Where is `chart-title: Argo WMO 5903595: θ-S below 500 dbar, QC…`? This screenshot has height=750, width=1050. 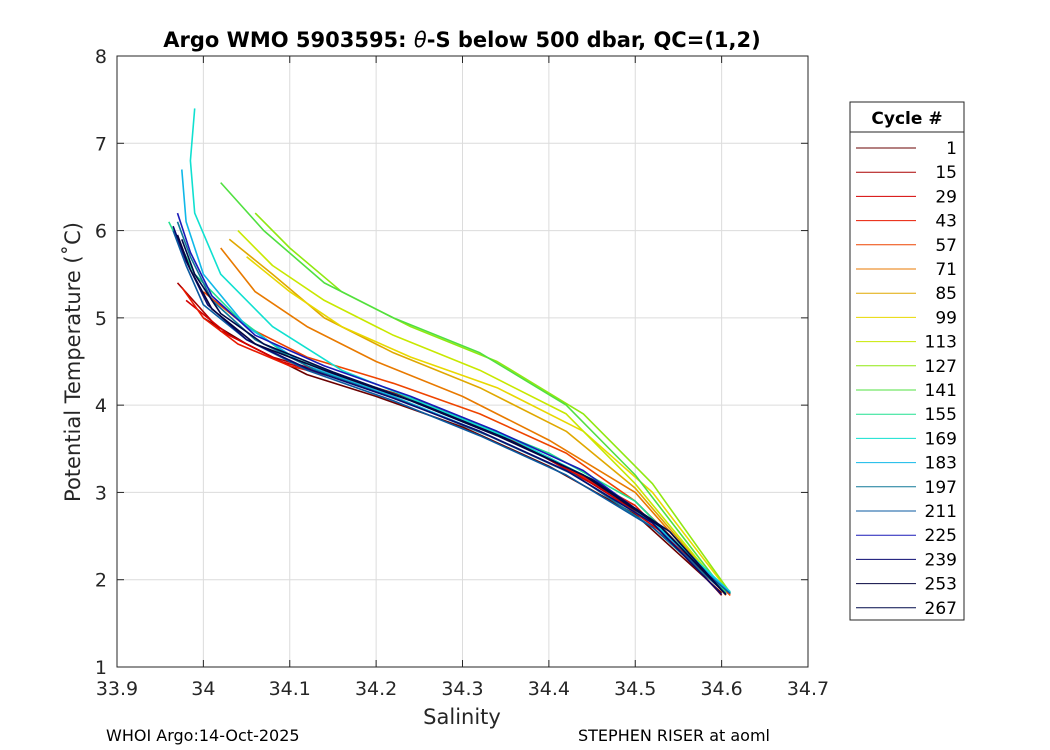 chart-title: Argo WMO 5903595: θ-S below 500 dbar, QC… is located at coordinates (461, 40).